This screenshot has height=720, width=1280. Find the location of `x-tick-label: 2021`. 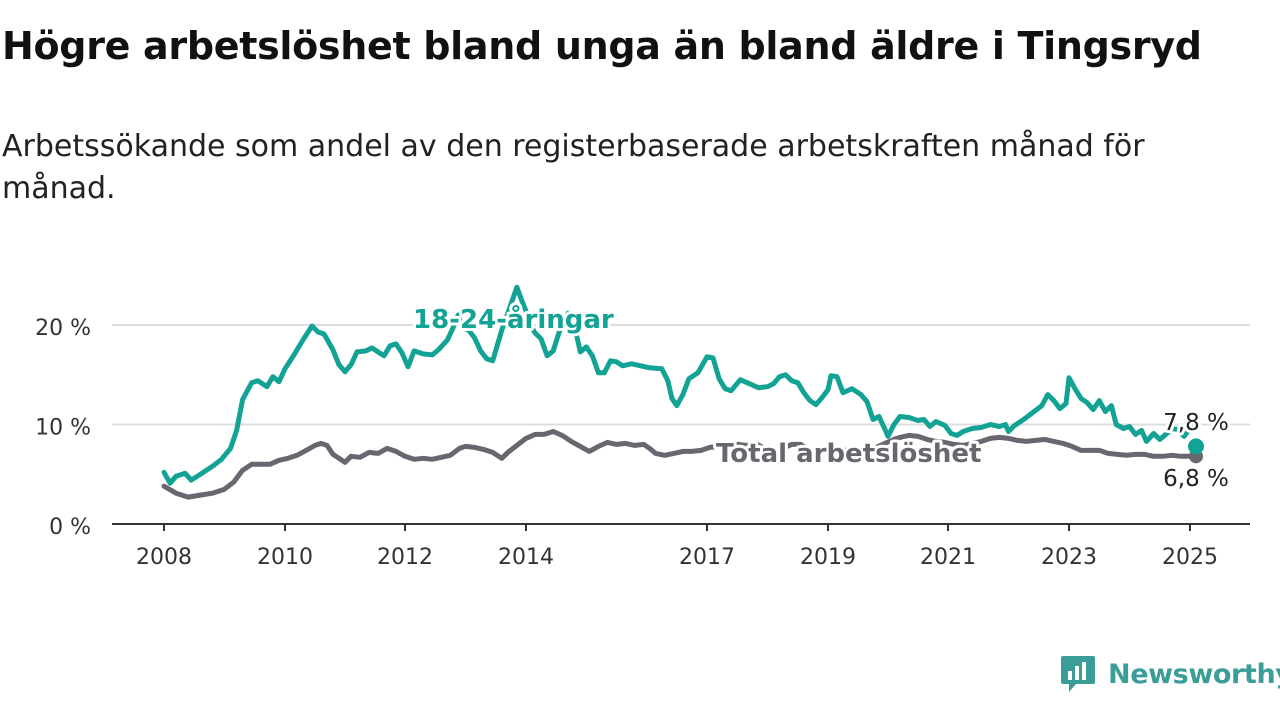

x-tick-label: 2021 is located at coordinates (948, 557).